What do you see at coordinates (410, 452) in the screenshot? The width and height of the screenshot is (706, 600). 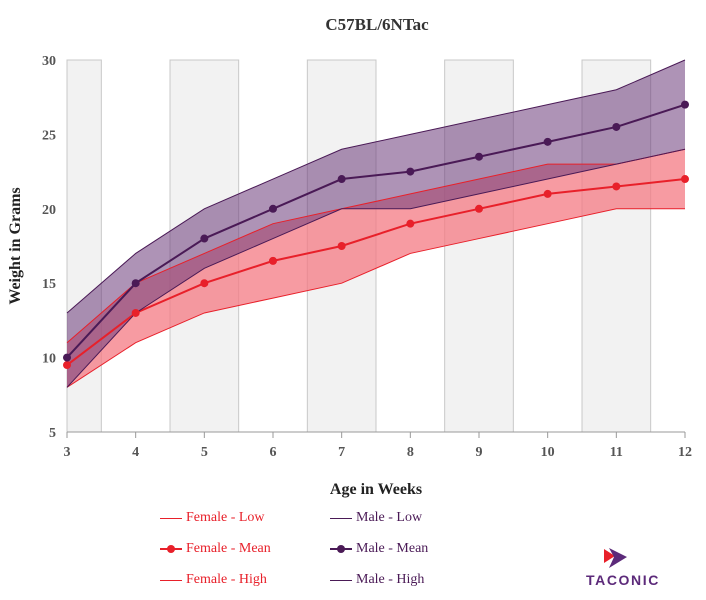 I see `x-tick-label: 8` at bounding box center [410, 452].